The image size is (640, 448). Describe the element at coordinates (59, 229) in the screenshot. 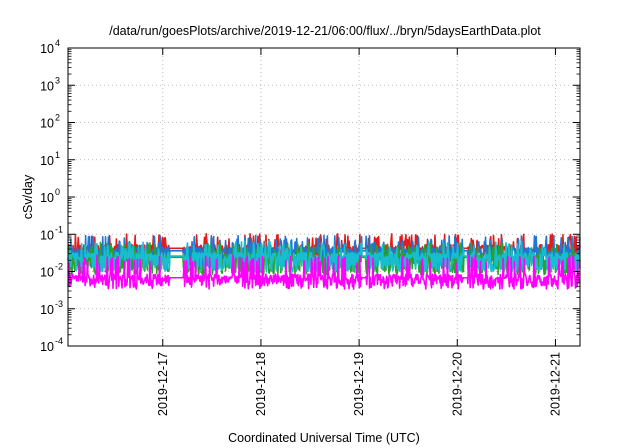

I see `y-tick-exponent: -1` at that location.